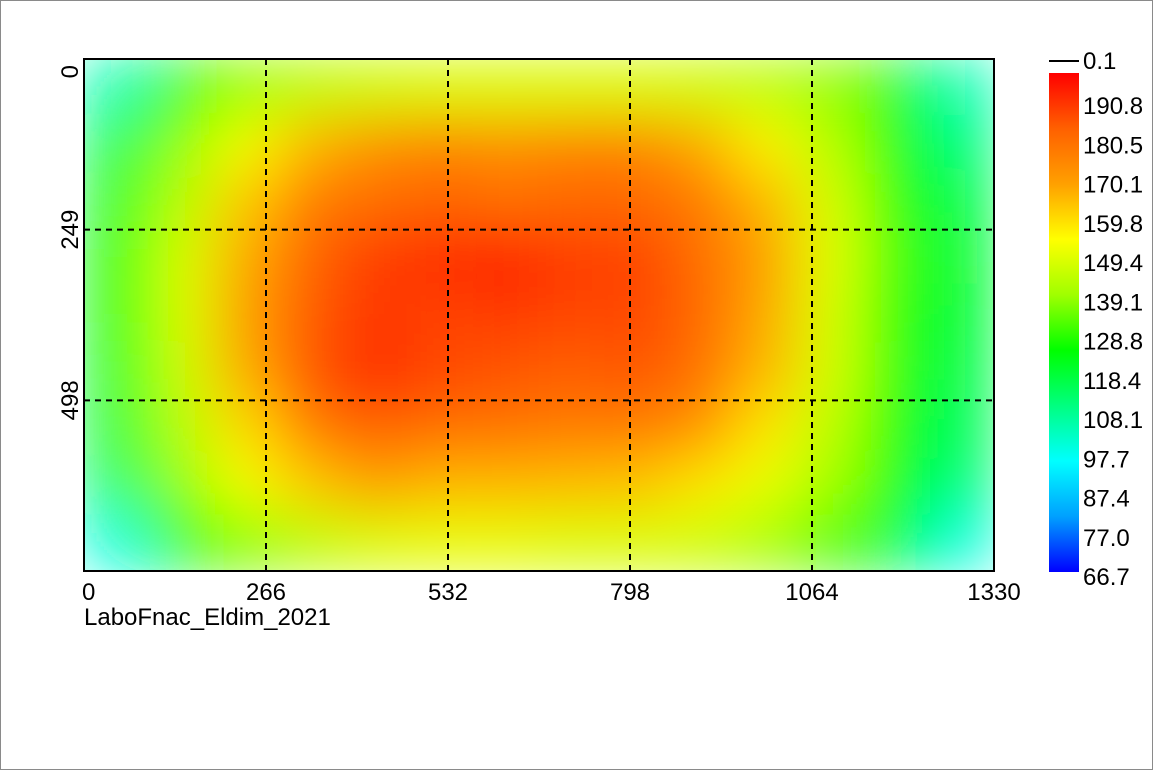  Describe the element at coordinates (1113, 145) in the screenshot. I see `colorbar-label: 180.5` at that location.